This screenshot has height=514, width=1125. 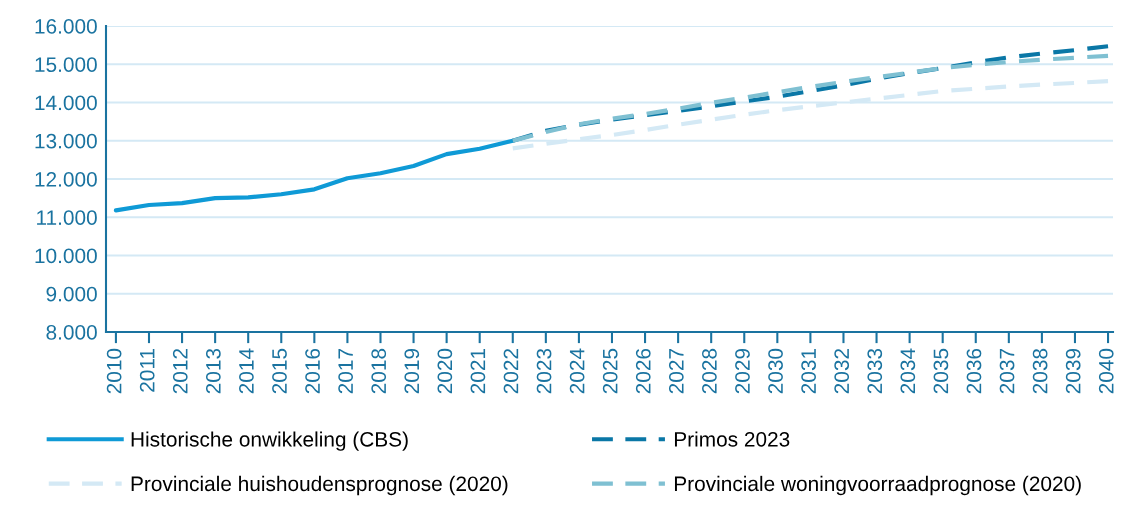 I want to click on x-tick-label: 2026, so click(x=643, y=371).